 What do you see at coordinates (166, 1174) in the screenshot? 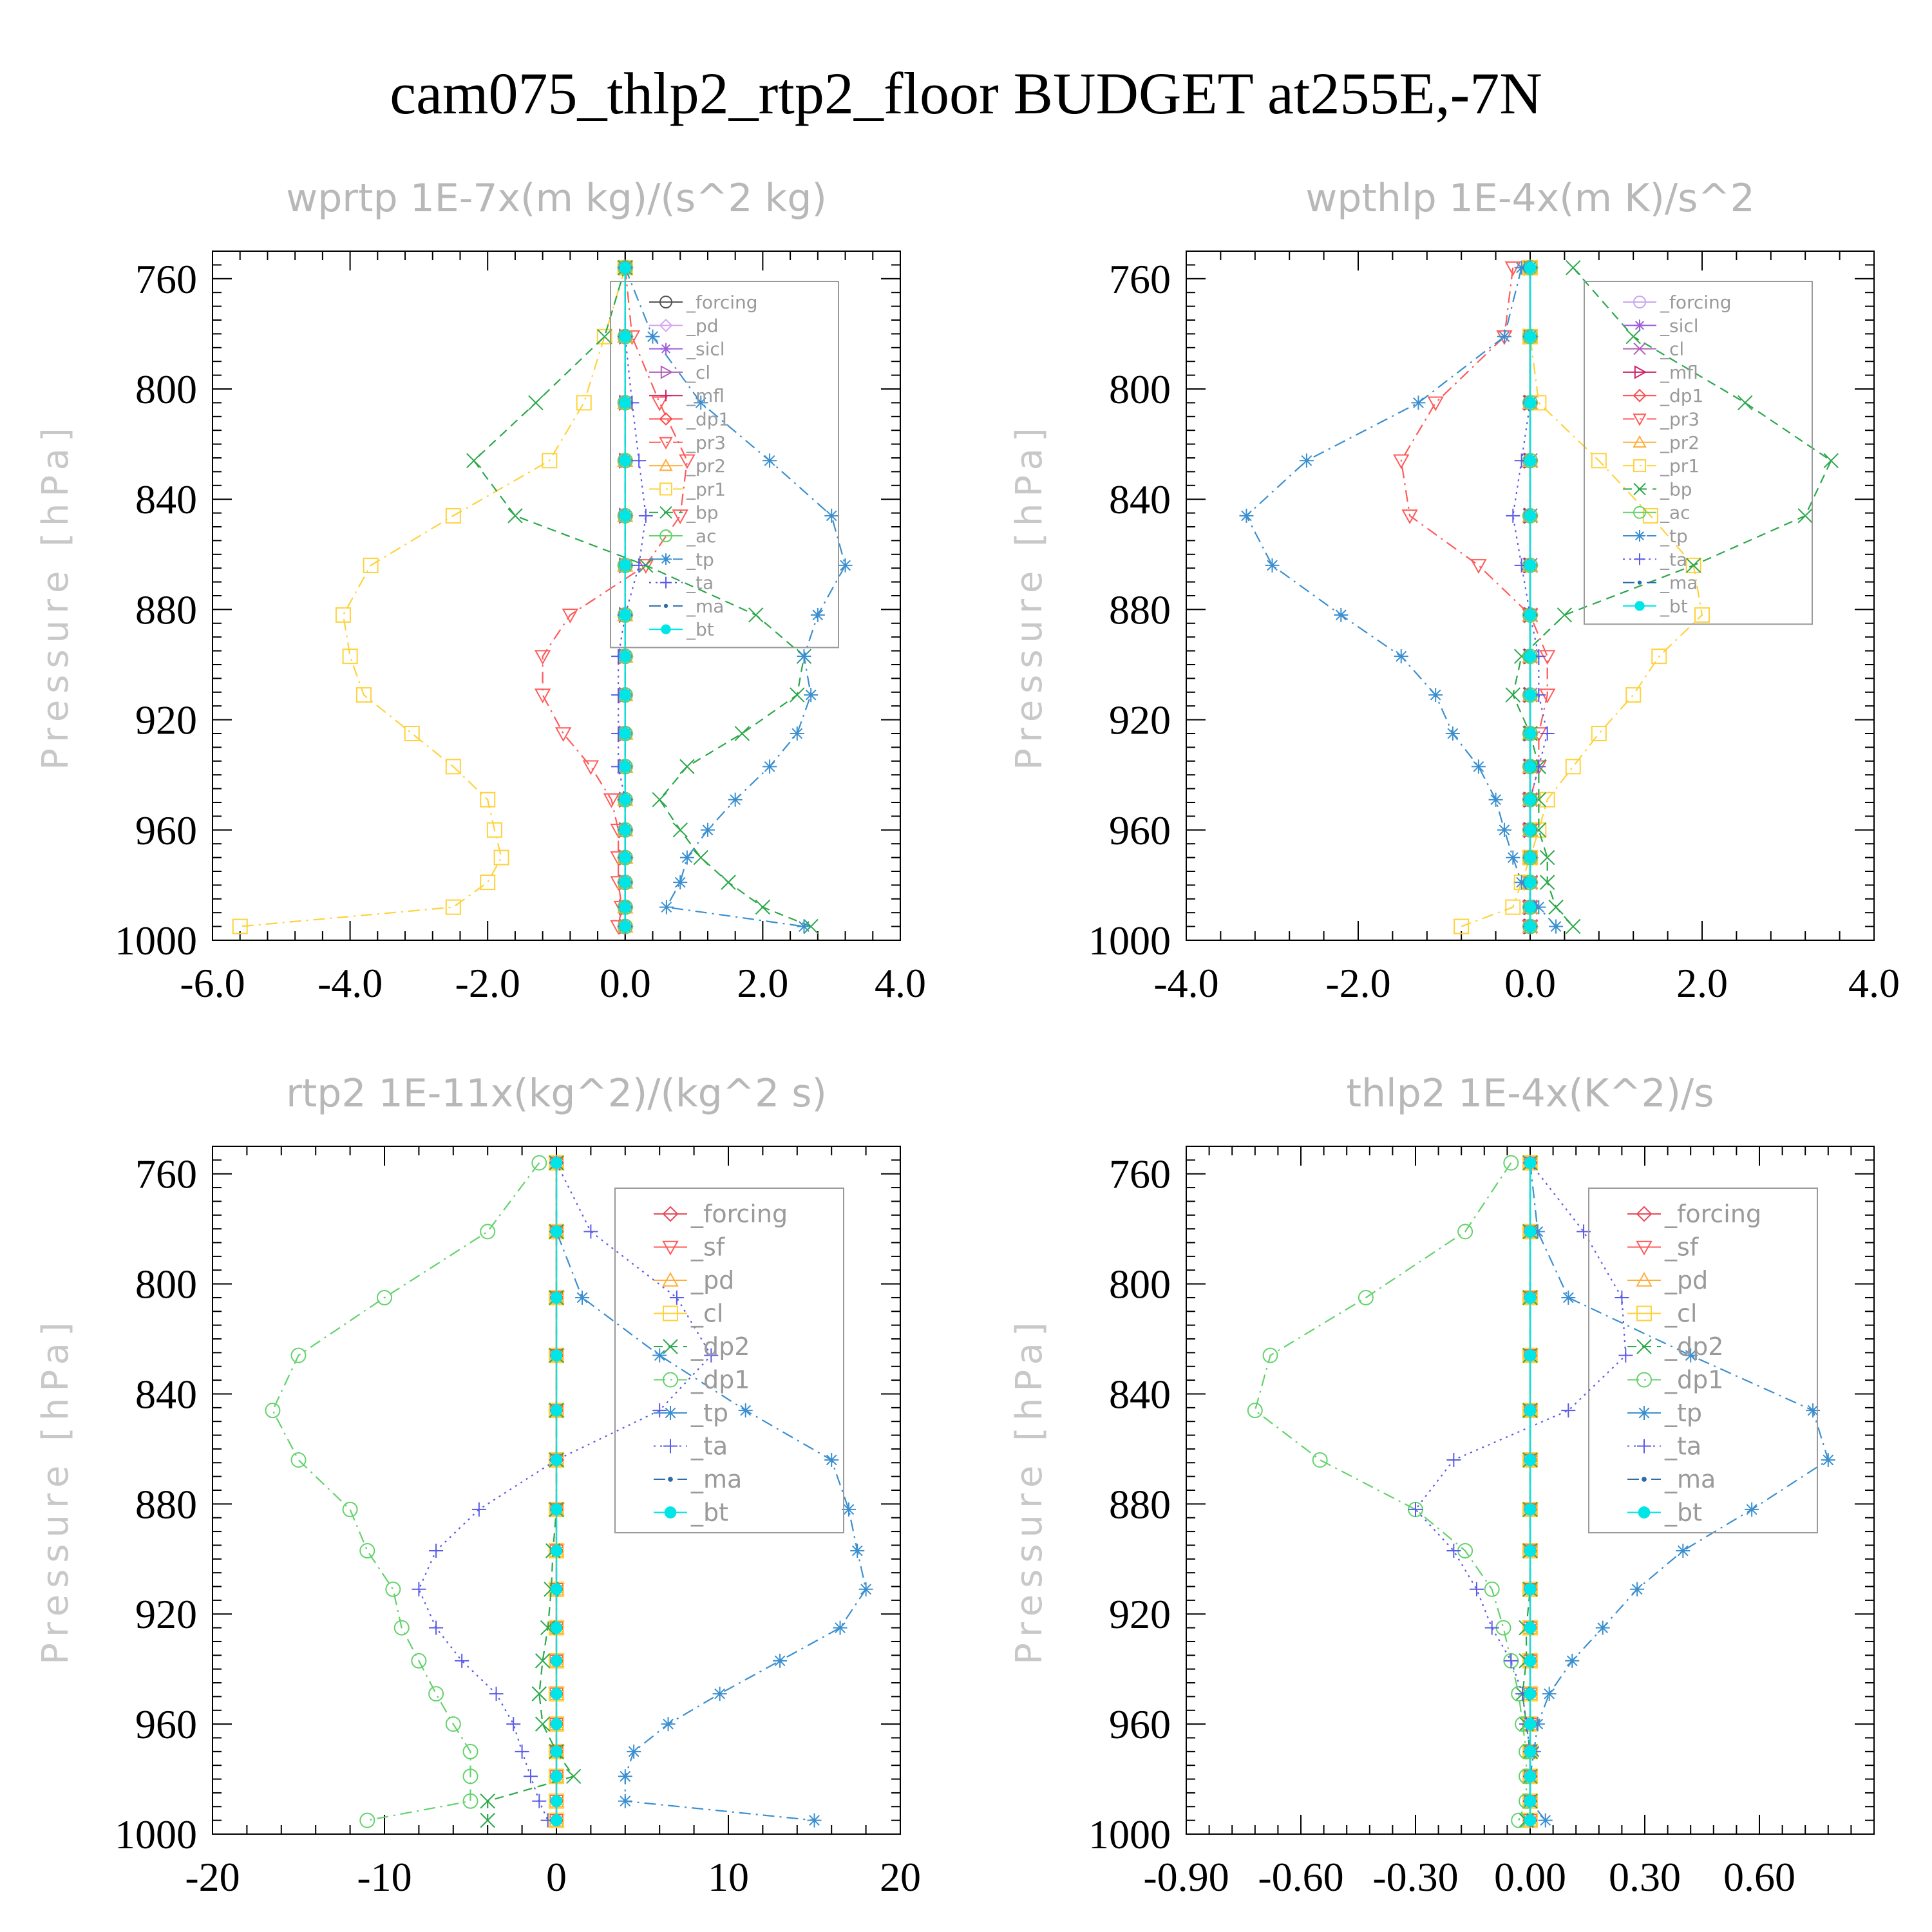
I see `y-tick-label: 760` at bounding box center [166, 1174].